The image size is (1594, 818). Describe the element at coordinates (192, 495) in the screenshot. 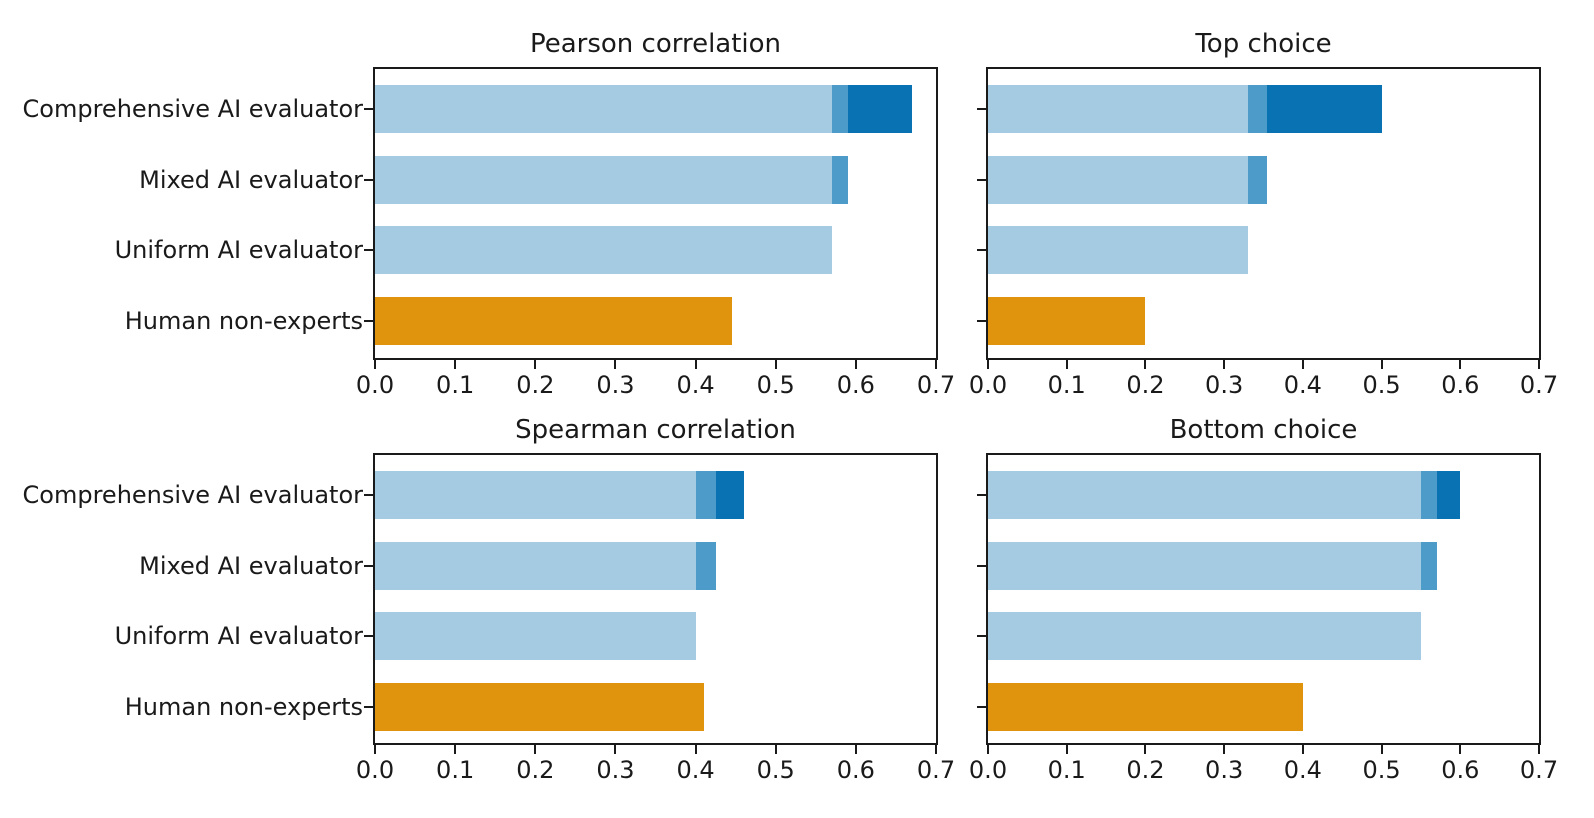

I see `y-axis-label: Comprehensive AI evaluator` at that location.